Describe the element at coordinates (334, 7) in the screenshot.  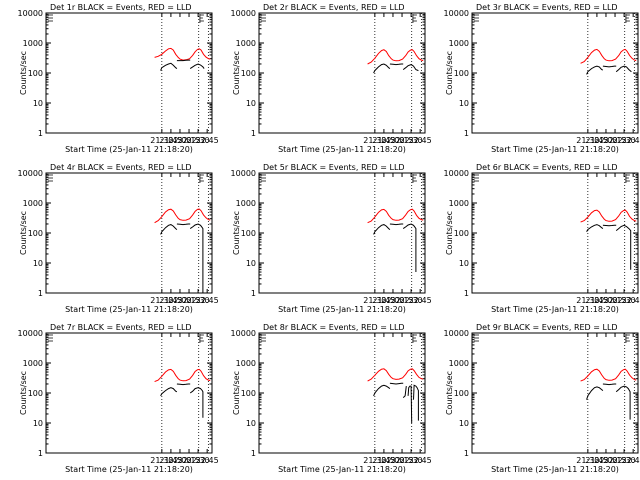
I see `chart-title: Det 2r BLACK = Events, RED = LLD` at that location.